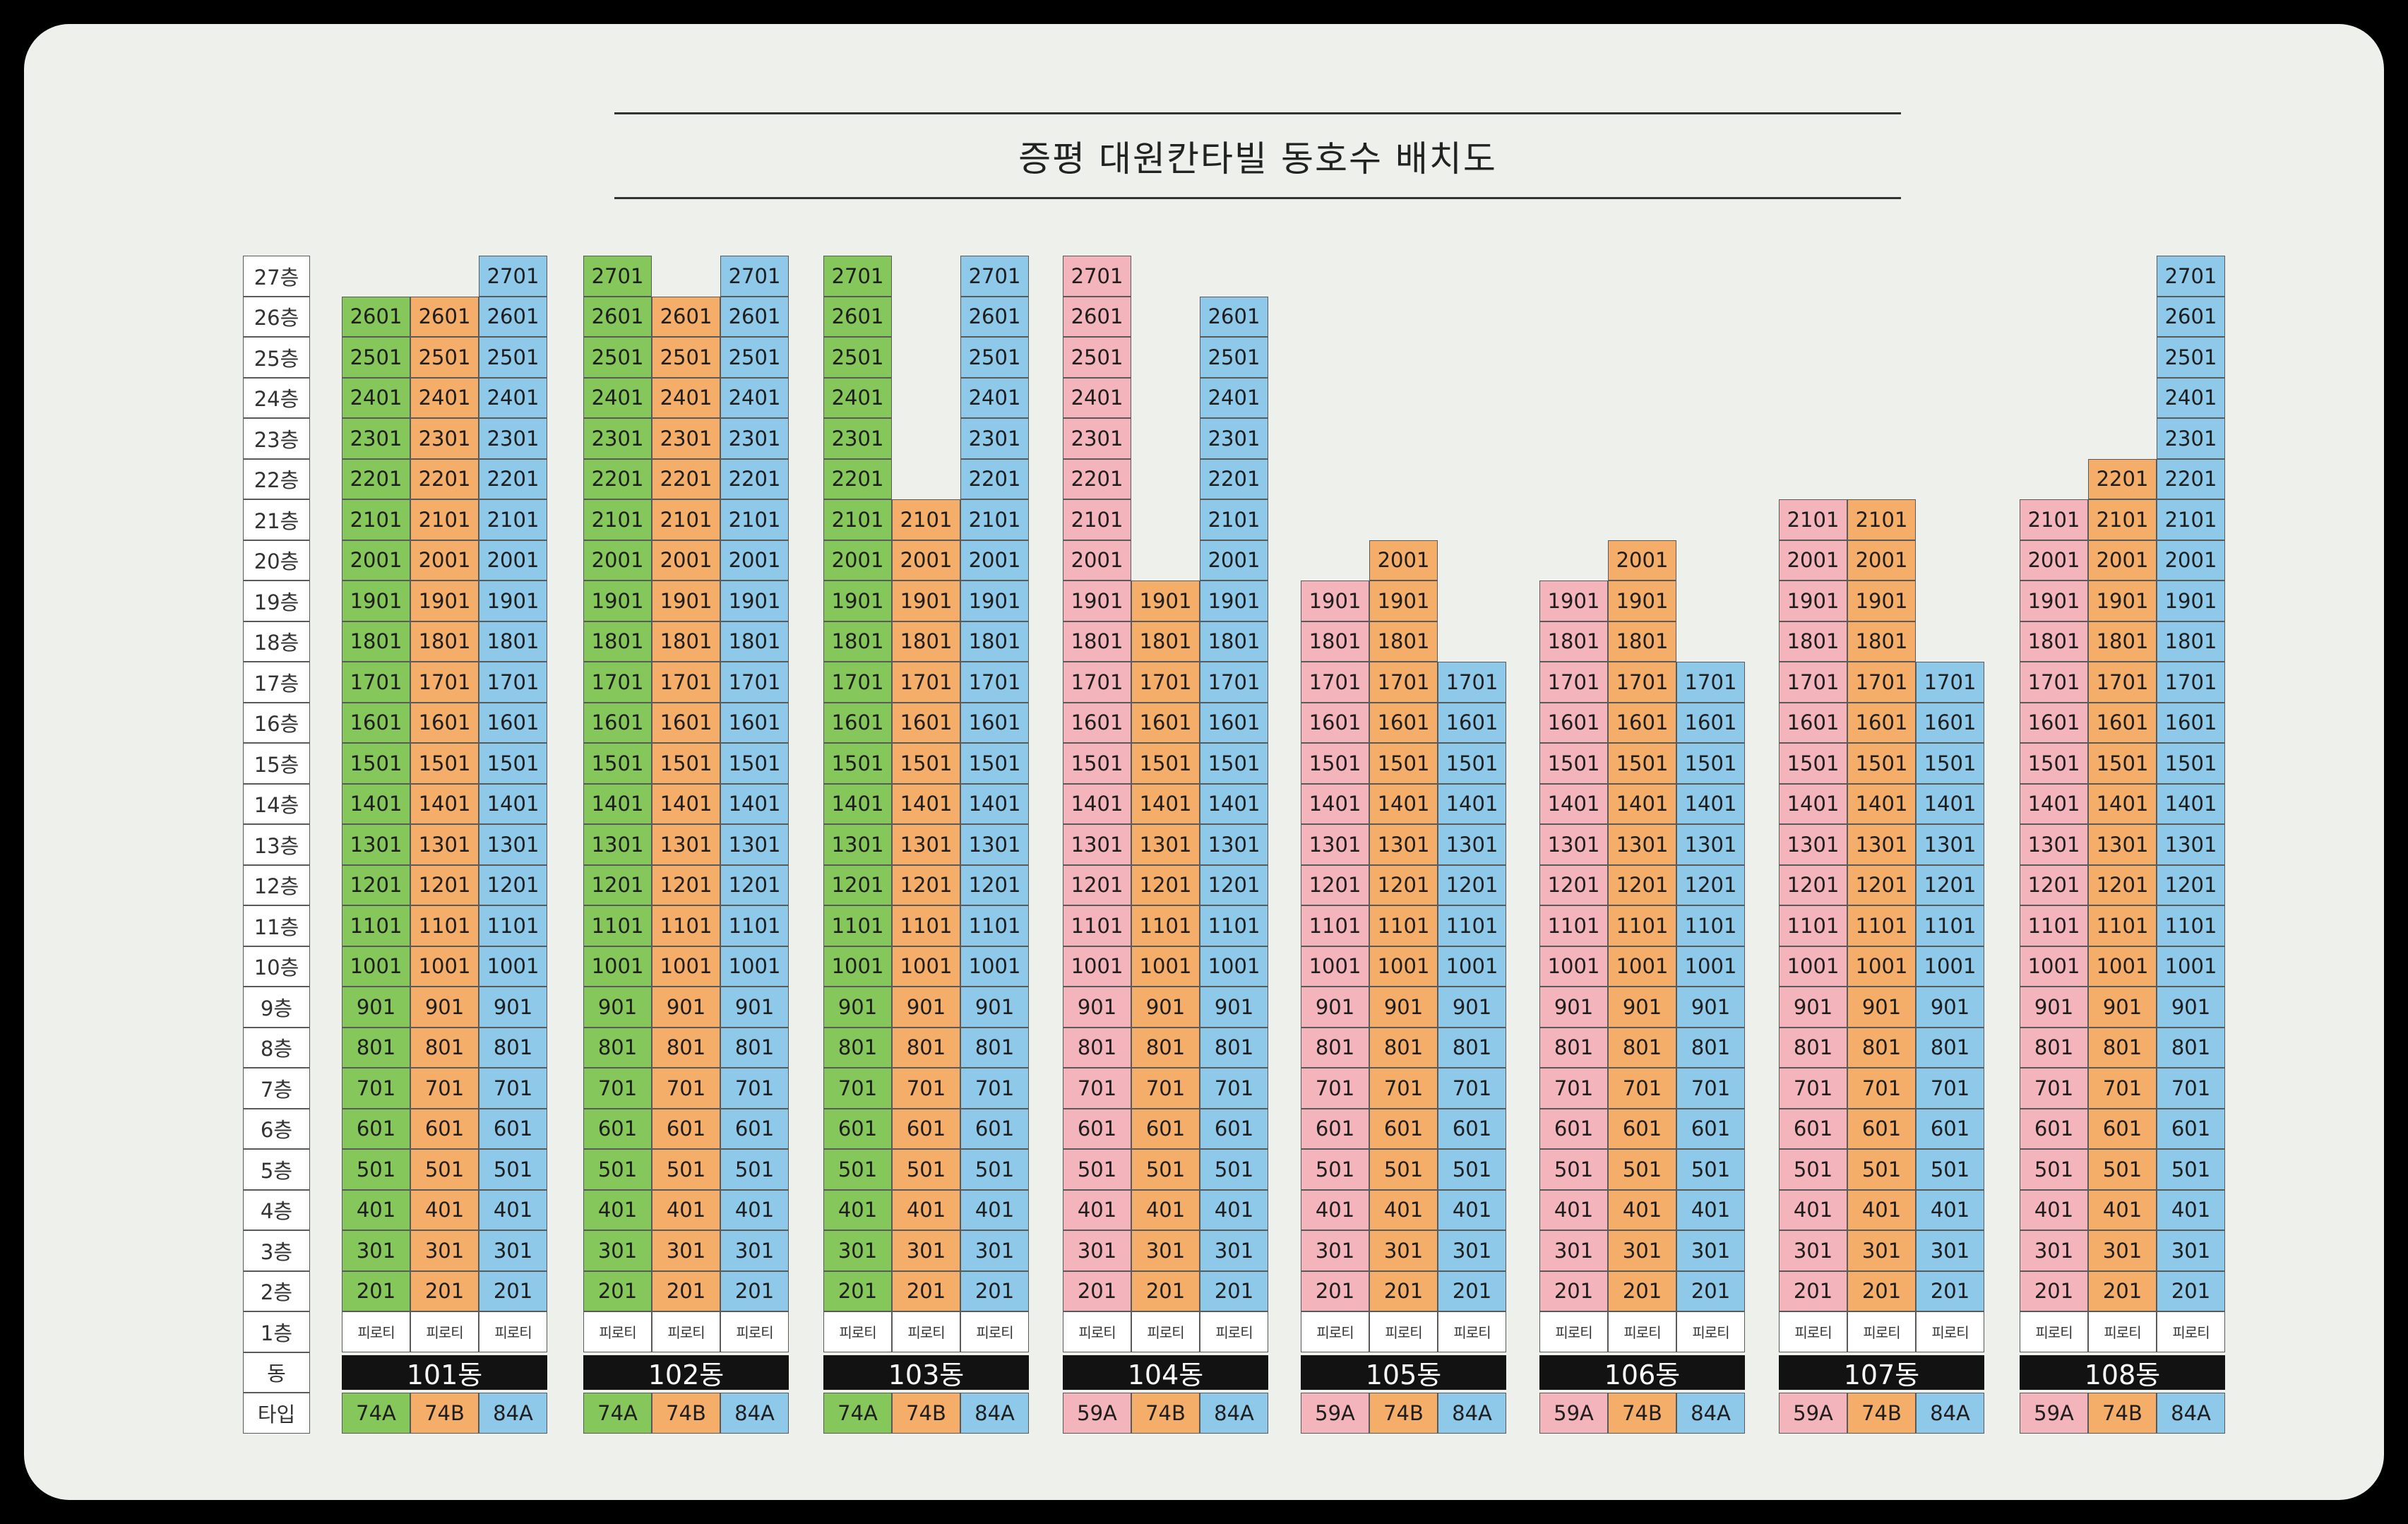 The height and width of the screenshot is (1524, 2408). What do you see at coordinates (276, 1209) in the screenshot?
I see `floor-label: 4층` at bounding box center [276, 1209].